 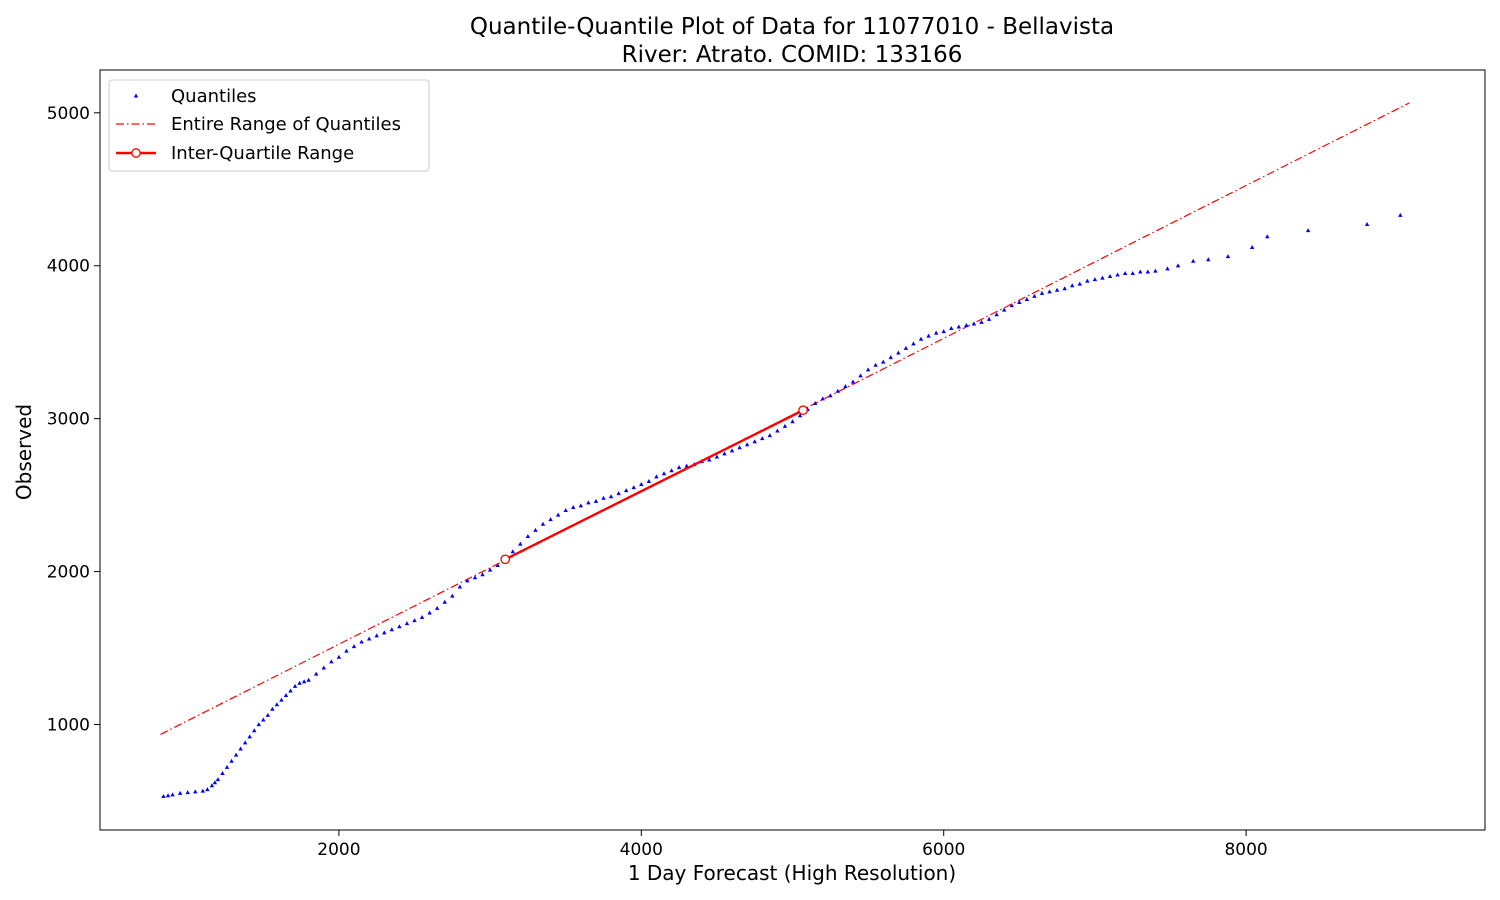 I want to click on chart-title-line-2: River: Atrato. COMID: 133166, so click(x=792, y=55).